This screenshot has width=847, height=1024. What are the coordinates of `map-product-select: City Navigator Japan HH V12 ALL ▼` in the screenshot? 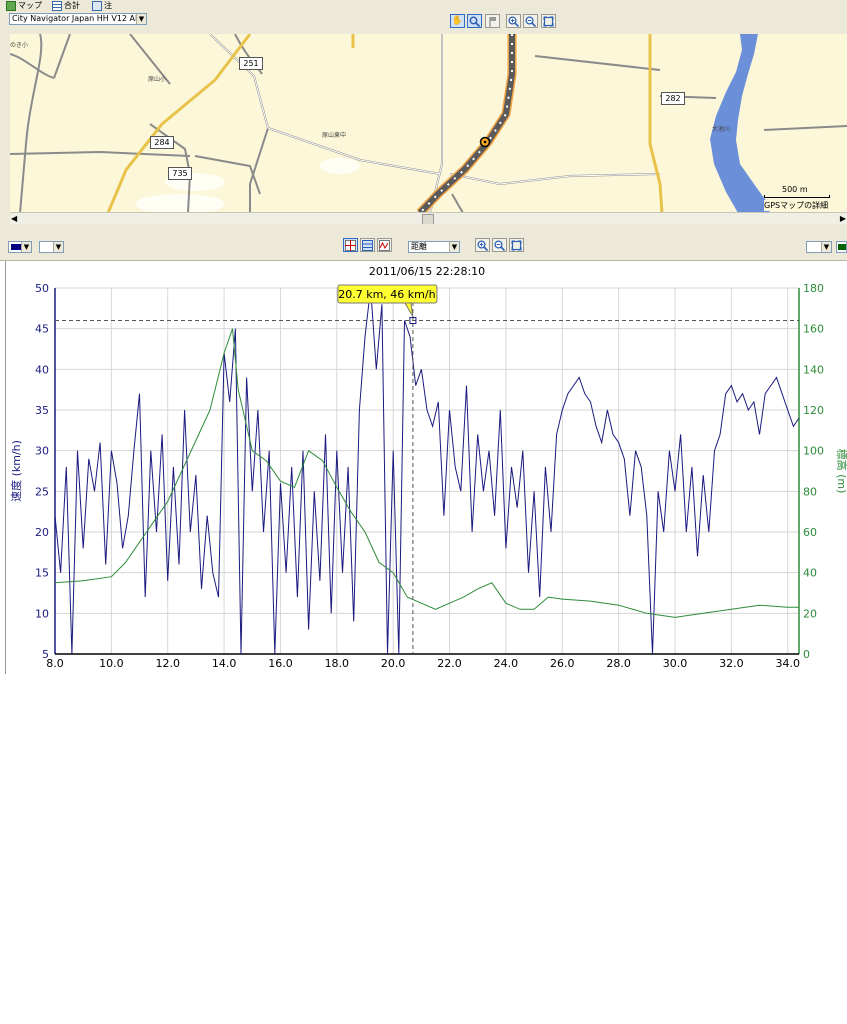 It's located at (78, 19).